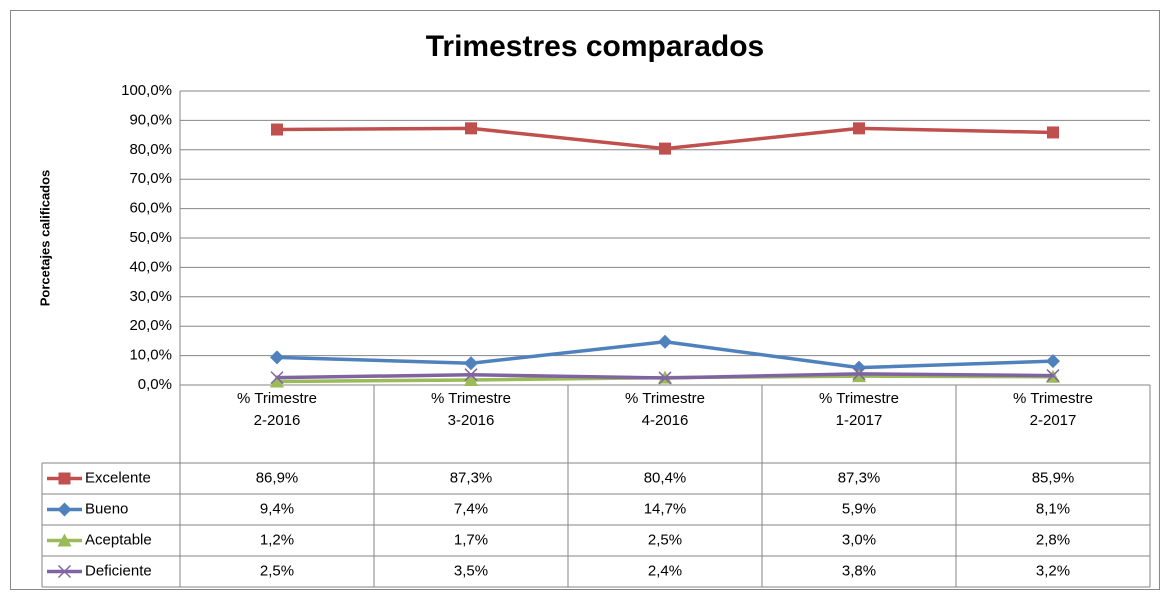 The height and width of the screenshot is (592, 1164). What do you see at coordinates (118, 570) in the screenshot?
I see `legend-label: Deficiente` at bounding box center [118, 570].